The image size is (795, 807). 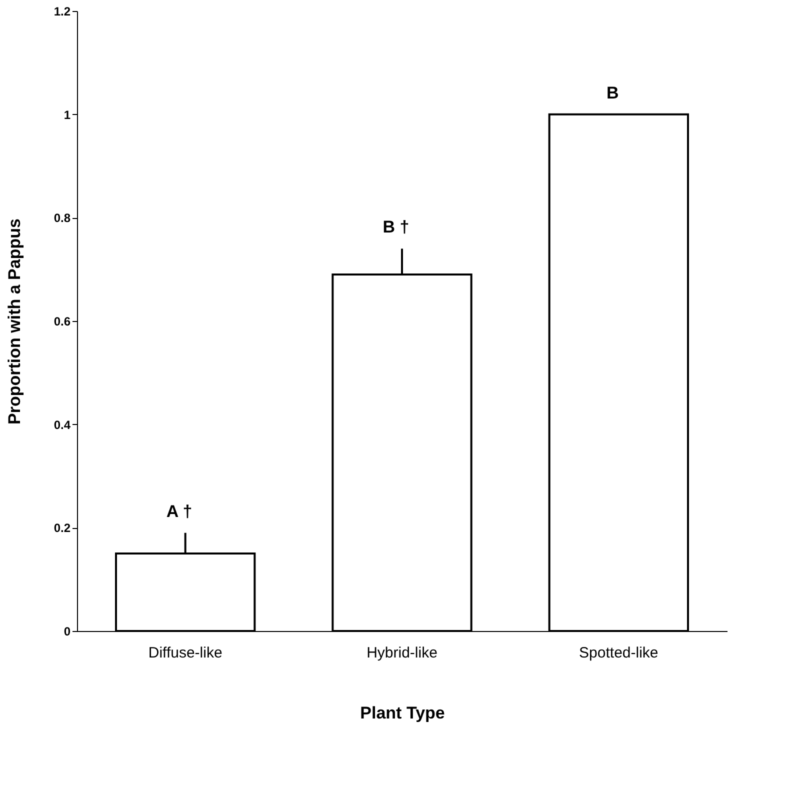 What do you see at coordinates (62, 425) in the screenshot?
I see `y-tick-label: 0.4` at bounding box center [62, 425].